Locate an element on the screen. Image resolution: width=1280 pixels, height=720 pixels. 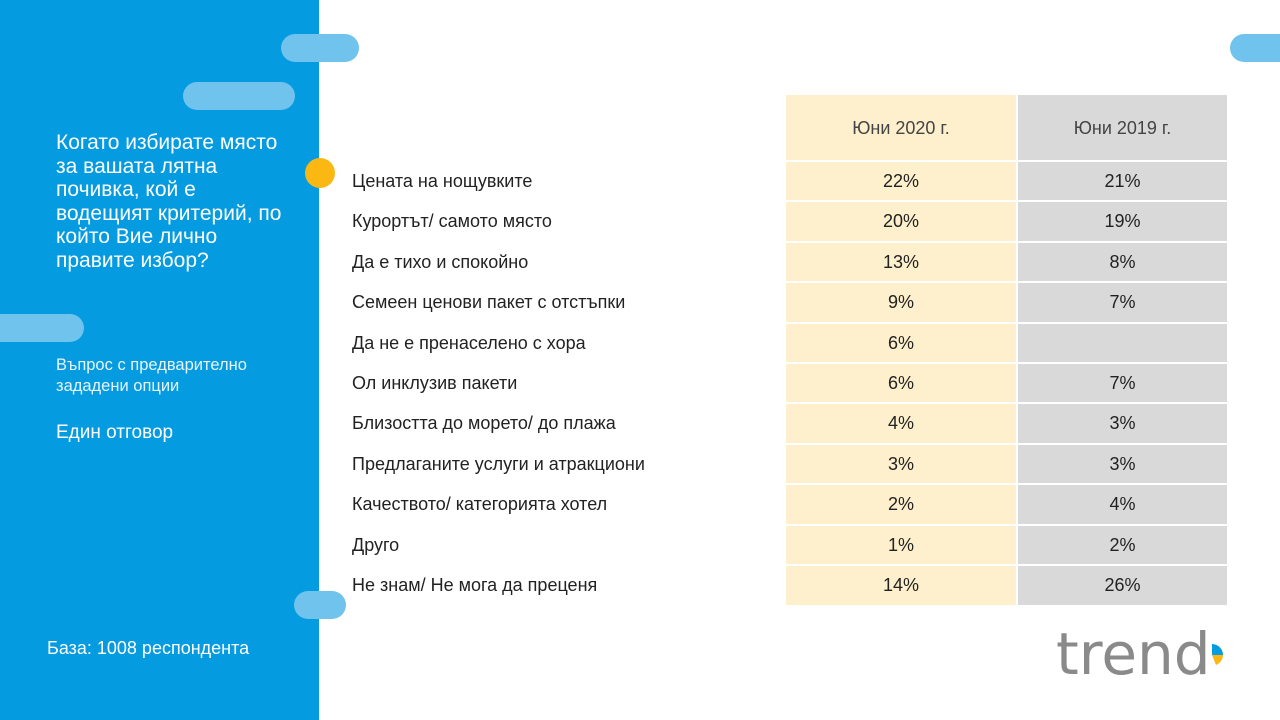
column-header-2020: Юни 2020 г. is located at coordinates (901, 128).